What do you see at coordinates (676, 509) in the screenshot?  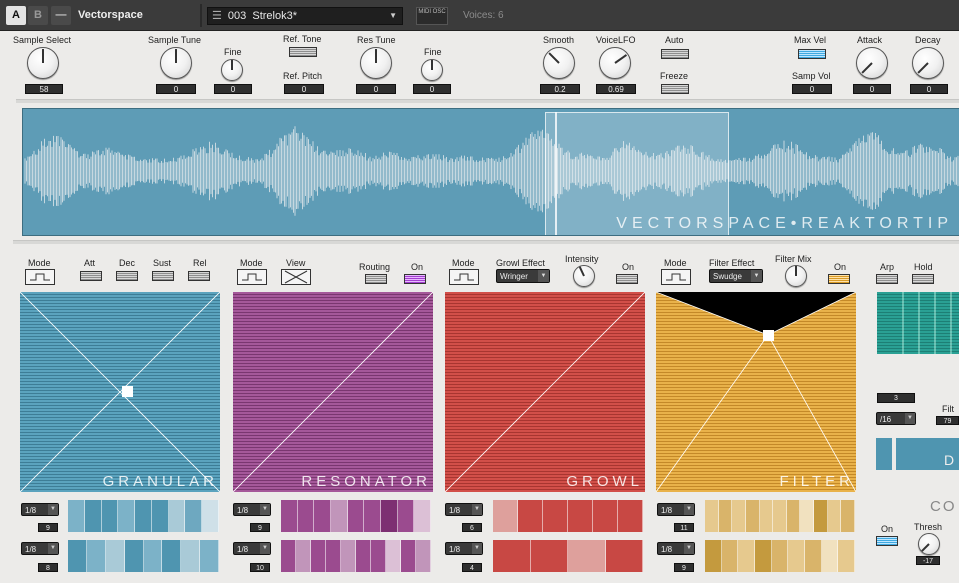 I see `filter-rate-select-1: 1/8 ▼` at bounding box center [676, 509].